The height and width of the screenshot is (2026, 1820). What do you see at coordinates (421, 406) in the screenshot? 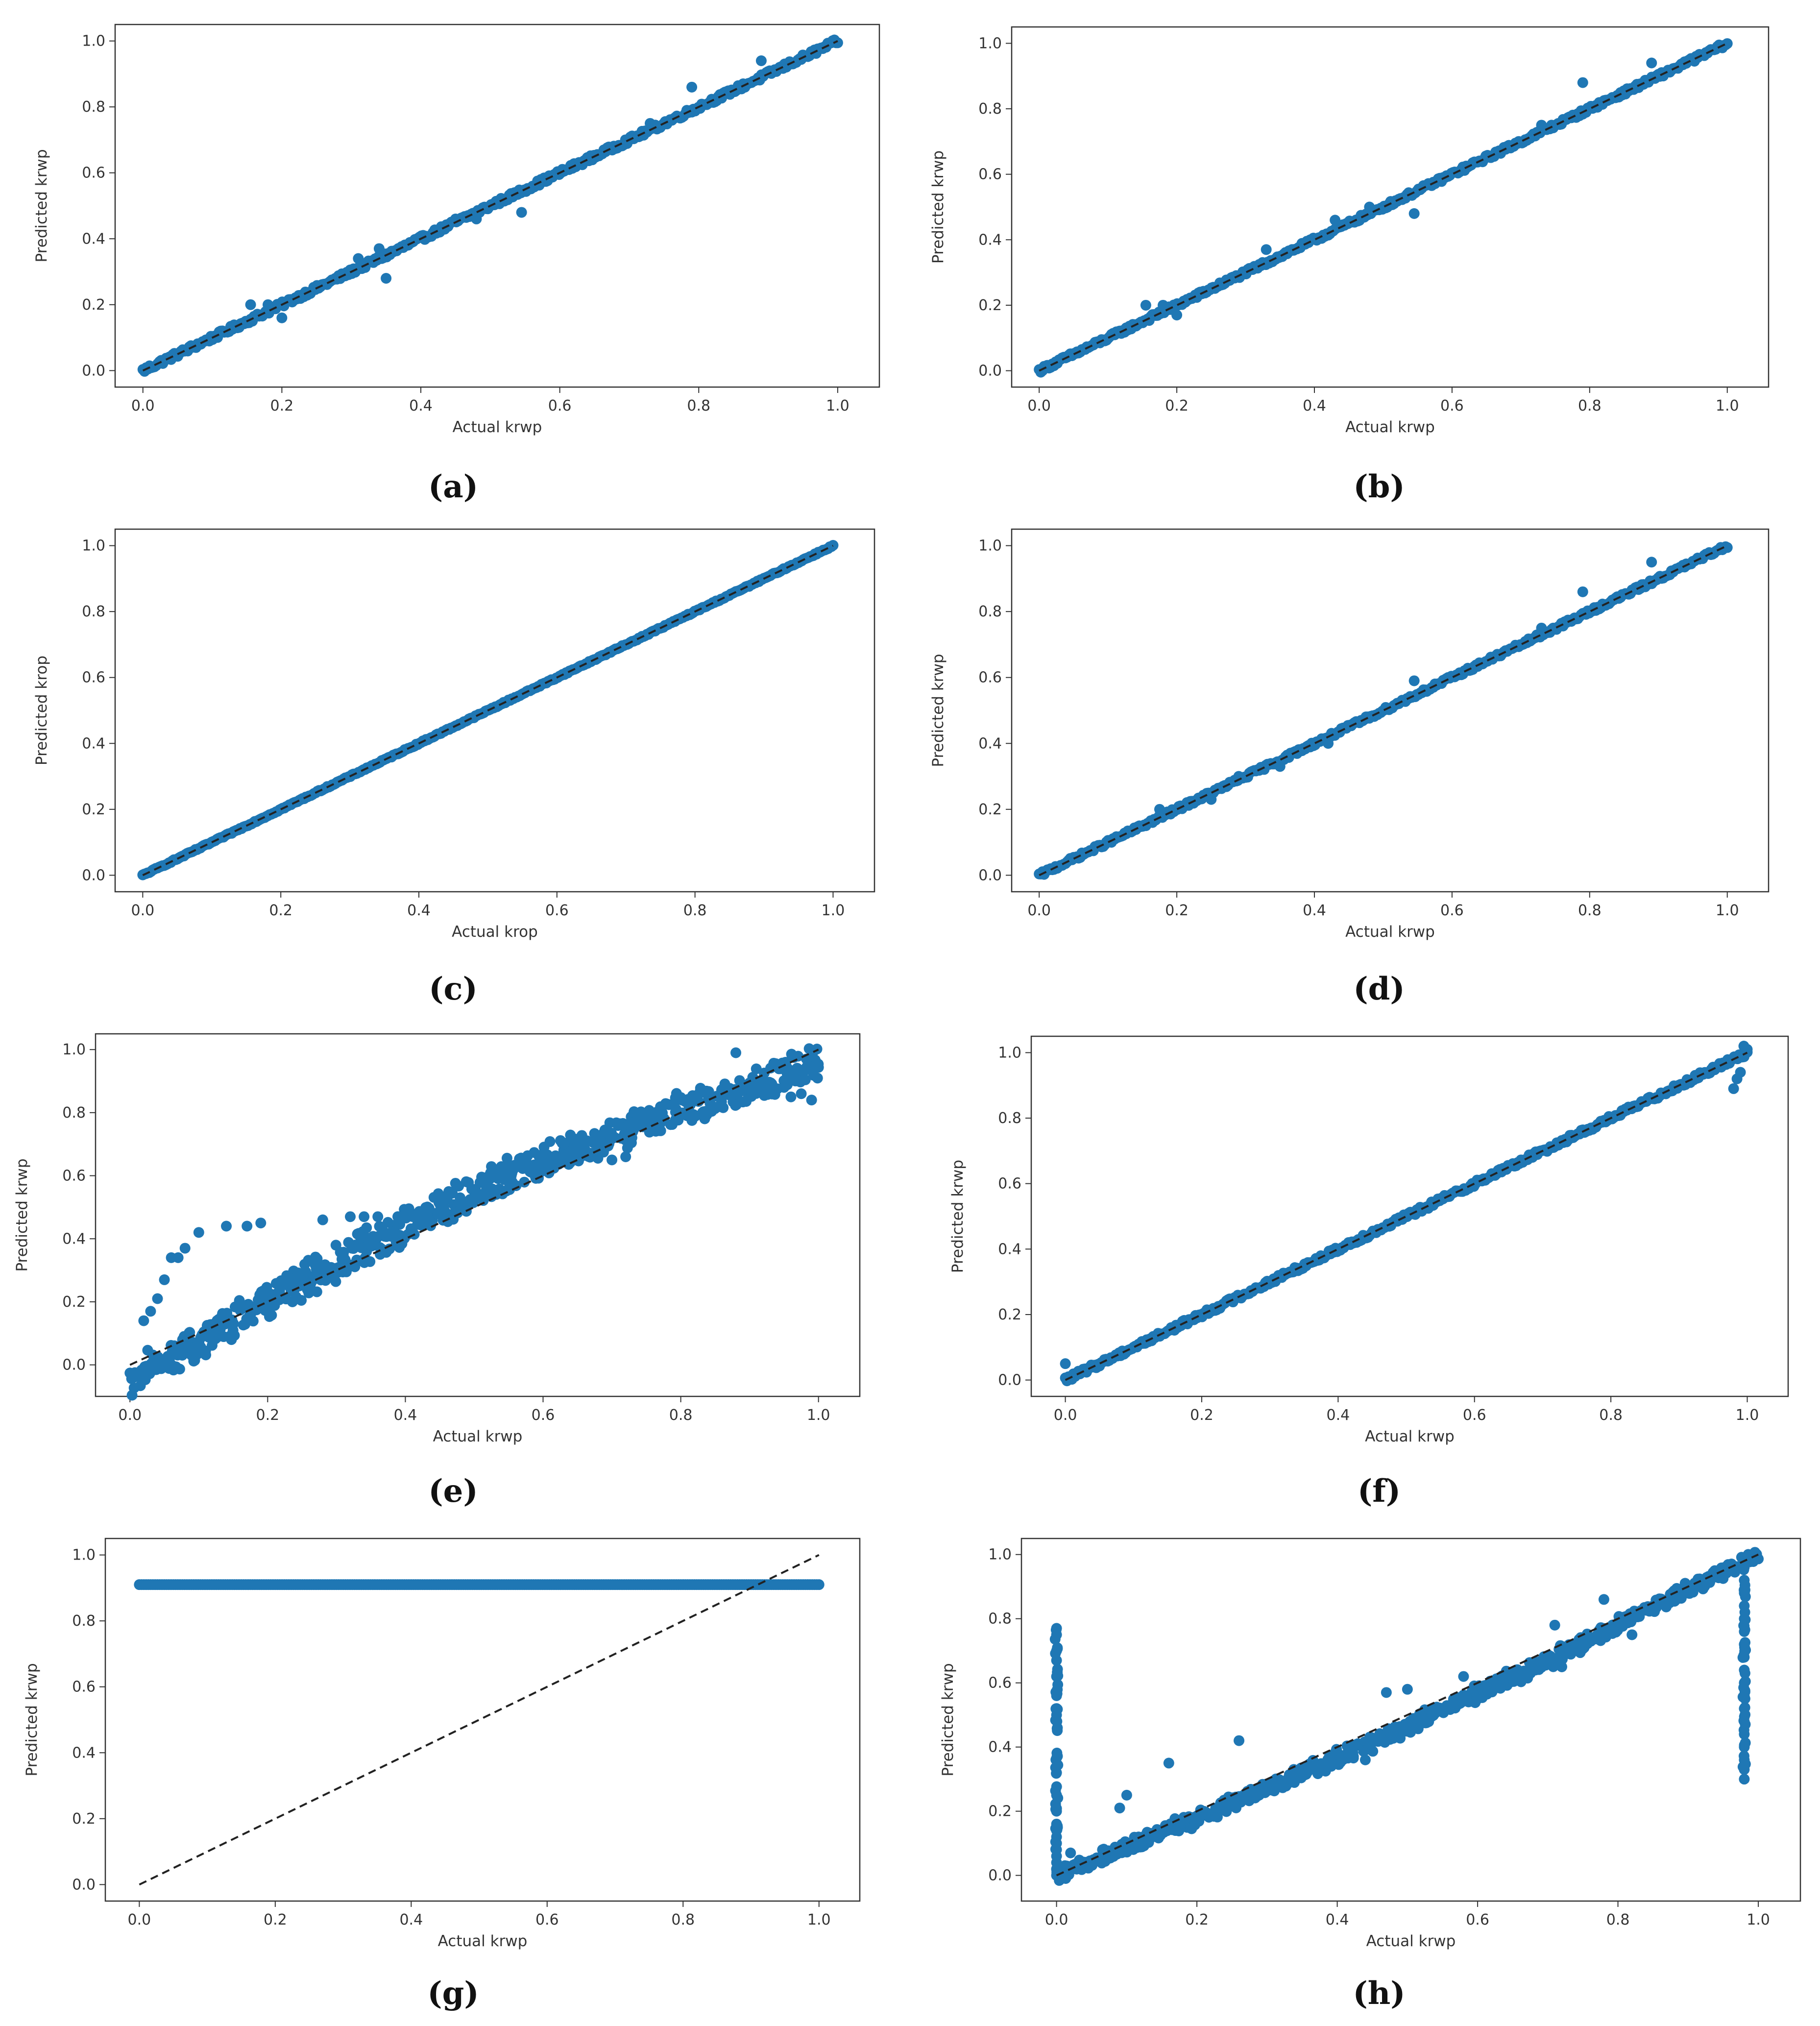
I see `x-tick-label: 0.4` at bounding box center [421, 406].